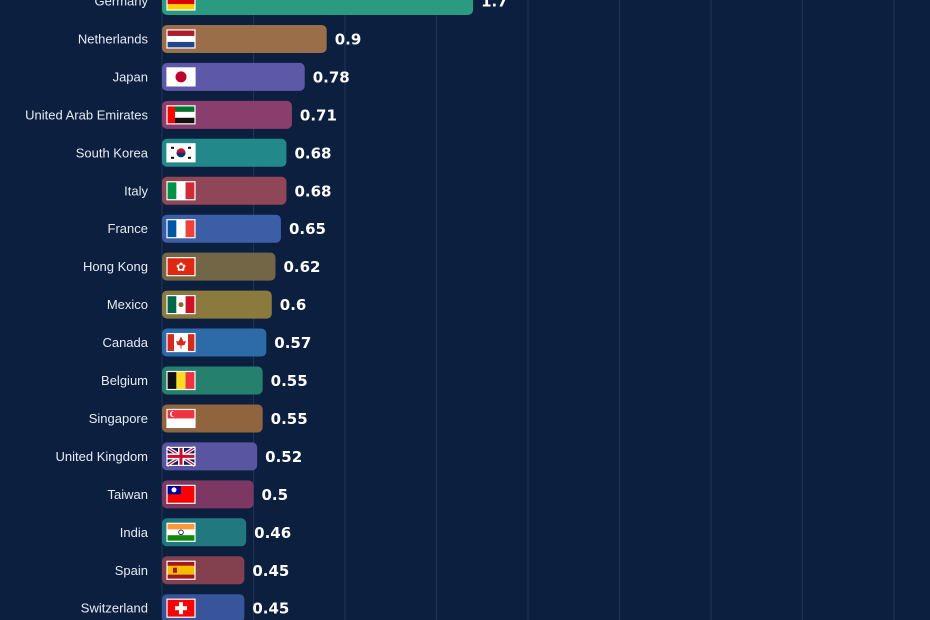  Describe the element at coordinates (292, 343) in the screenshot. I see `value-label: 0.57` at that location.